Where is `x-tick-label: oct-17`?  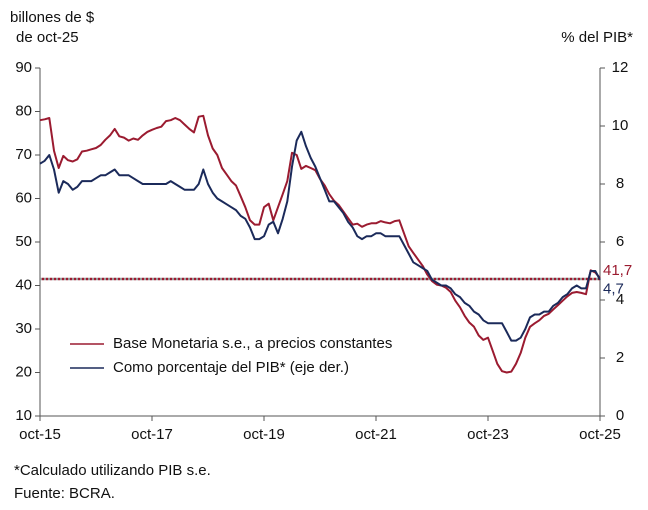 x-tick-label: oct-17 is located at coordinates (152, 434).